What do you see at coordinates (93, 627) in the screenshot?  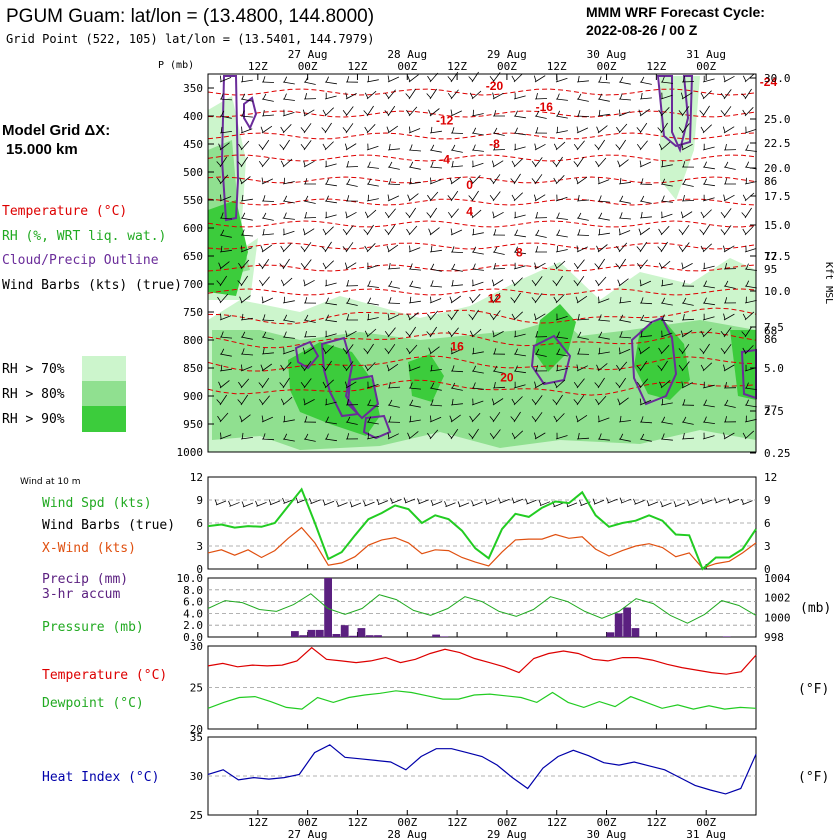 I see `pressure-legend: Pressure (mb)` at bounding box center [93, 627].